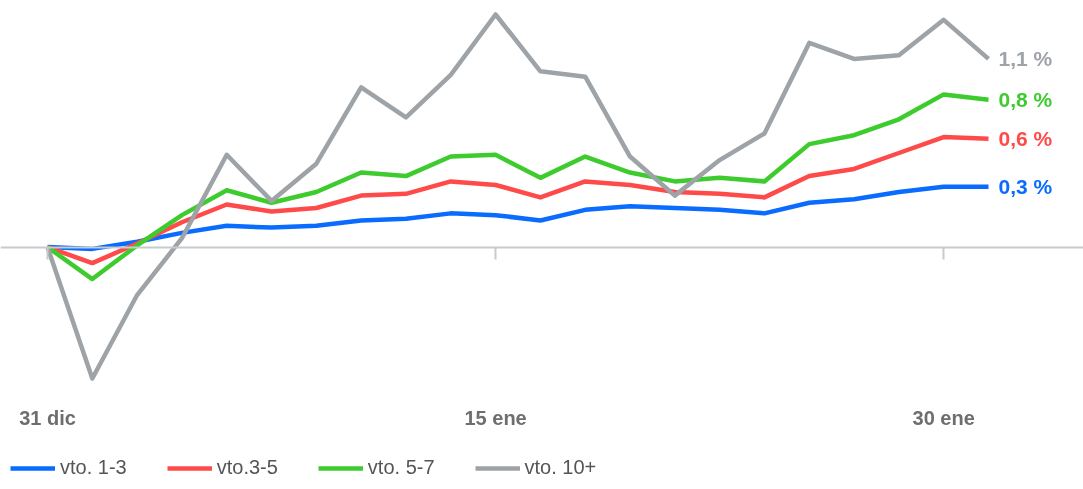  I want to click on data-label: 0,8 %, so click(1025, 100).